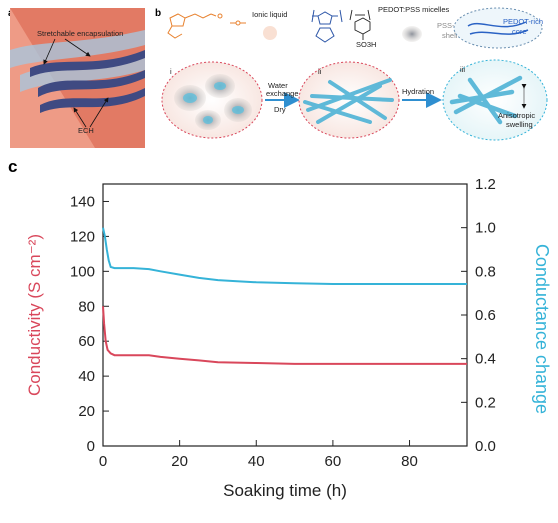  I want to click on x-tick-label: 20, so click(179, 461).